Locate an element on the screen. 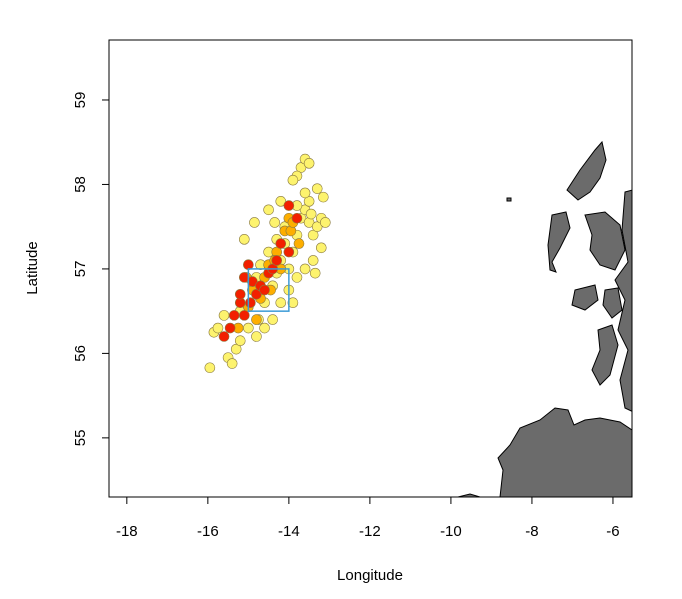 This screenshot has width=682, height=599. mainland is located at coordinates (623, 300).